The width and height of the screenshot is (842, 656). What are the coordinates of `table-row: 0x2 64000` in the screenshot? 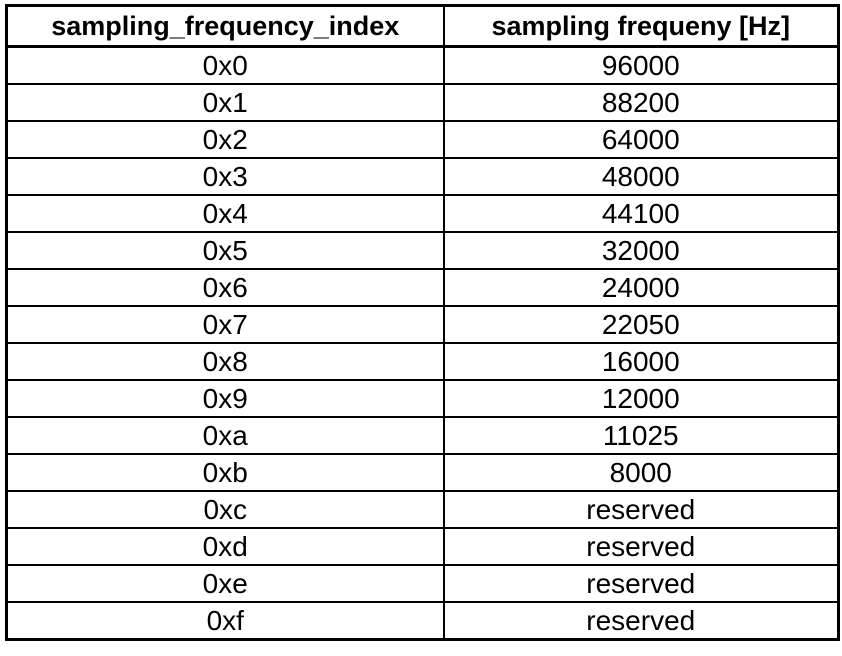 It's located at (422, 139).